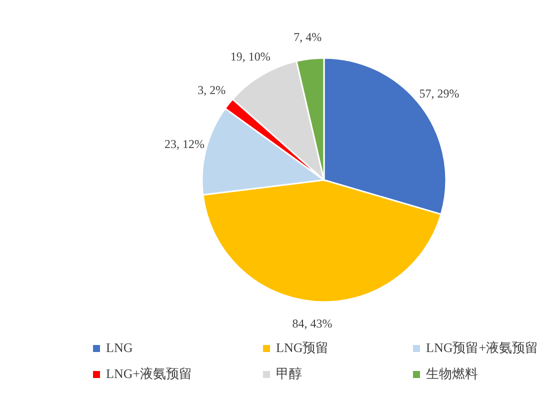  Describe the element at coordinates (184, 144) in the screenshot. I see `data-label: 23, 12%` at that location.